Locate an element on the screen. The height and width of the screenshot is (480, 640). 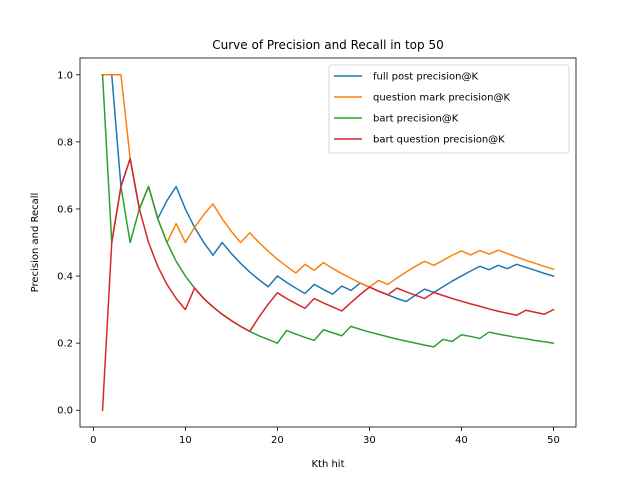
y-tick-label: 0.4 is located at coordinates (65, 277).